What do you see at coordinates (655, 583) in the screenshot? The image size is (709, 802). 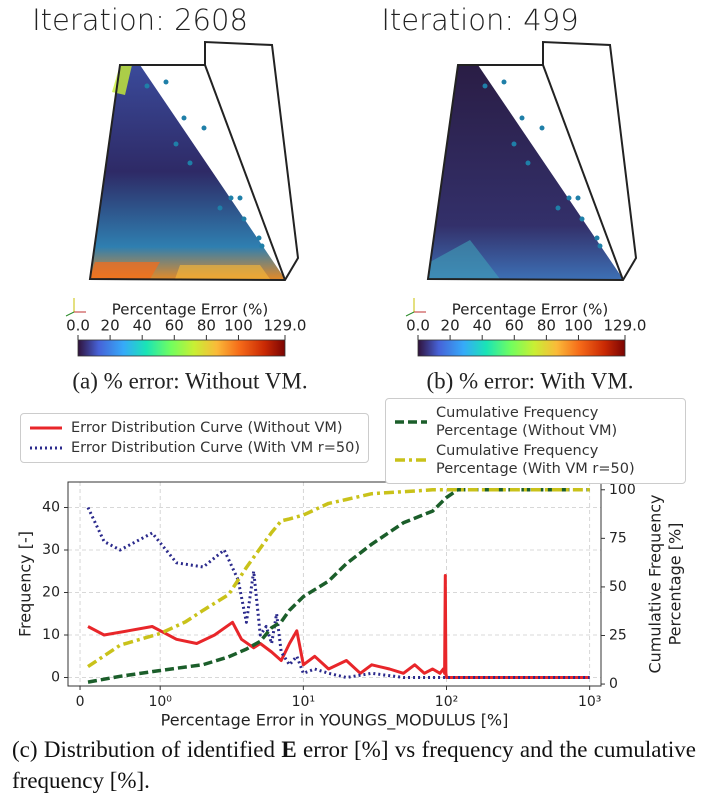 I see `y2-axis-label: Cumulative Frequency` at bounding box center [655, 583].